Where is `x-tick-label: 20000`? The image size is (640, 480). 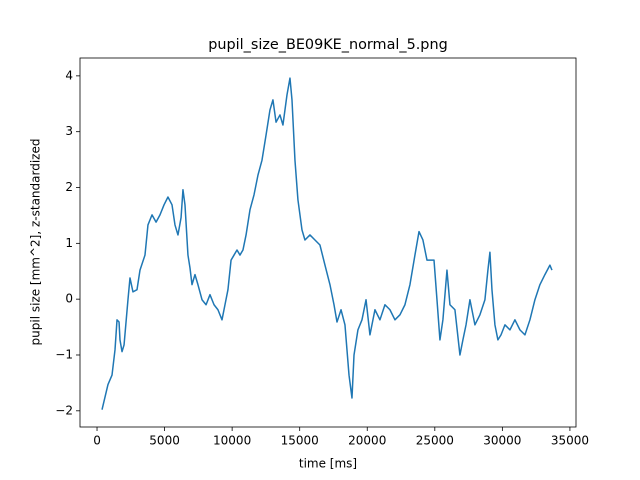
x-tick-label: 20000 is located at coordinates (367, 441).